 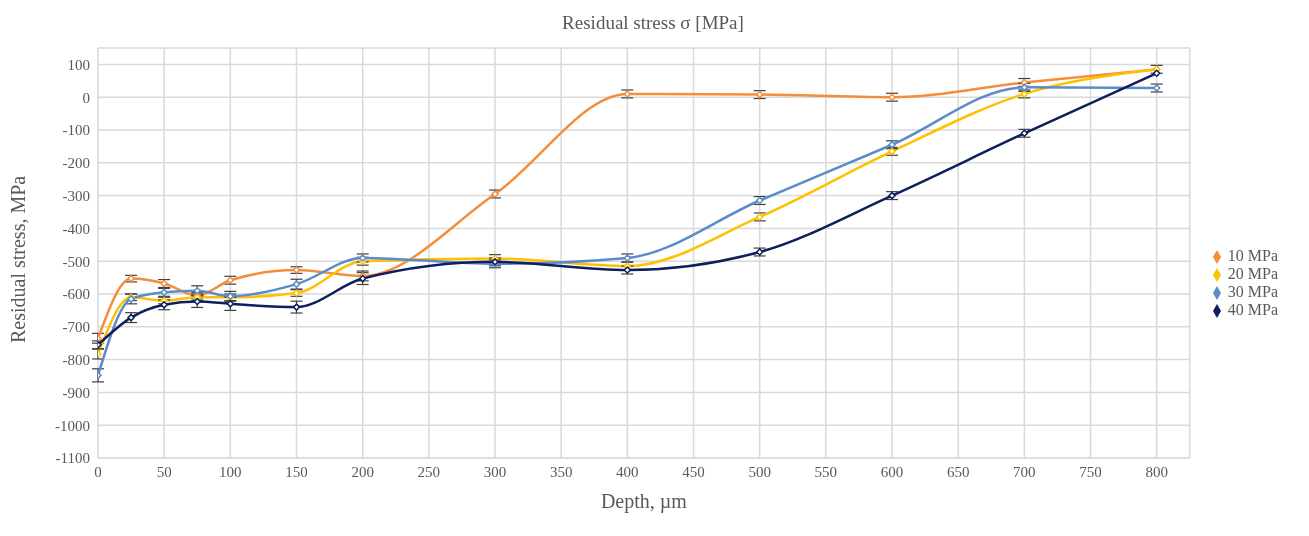 What do you see at coordinates (892, 471) in the screenshot?
I see `x-tick-label: 600` at bounding box center [892, 471].